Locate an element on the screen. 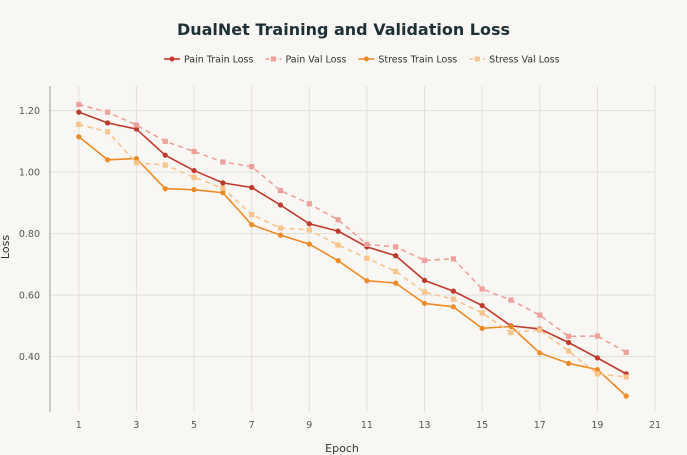 The width and height of the screenshot is (687, 455). y-axis-label: Loss is located at coordinates (6, 247).